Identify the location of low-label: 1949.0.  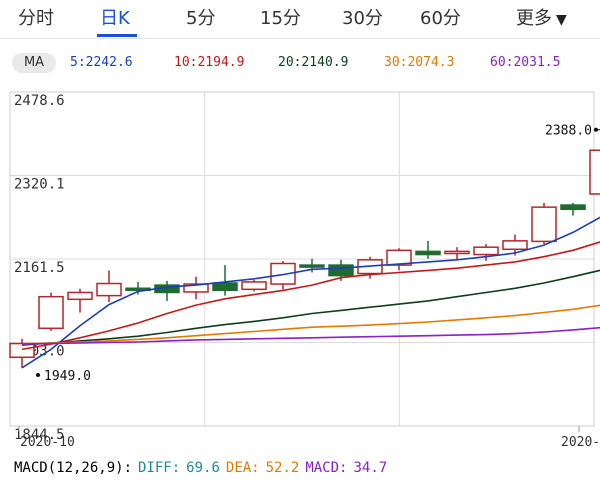
(67, 376).